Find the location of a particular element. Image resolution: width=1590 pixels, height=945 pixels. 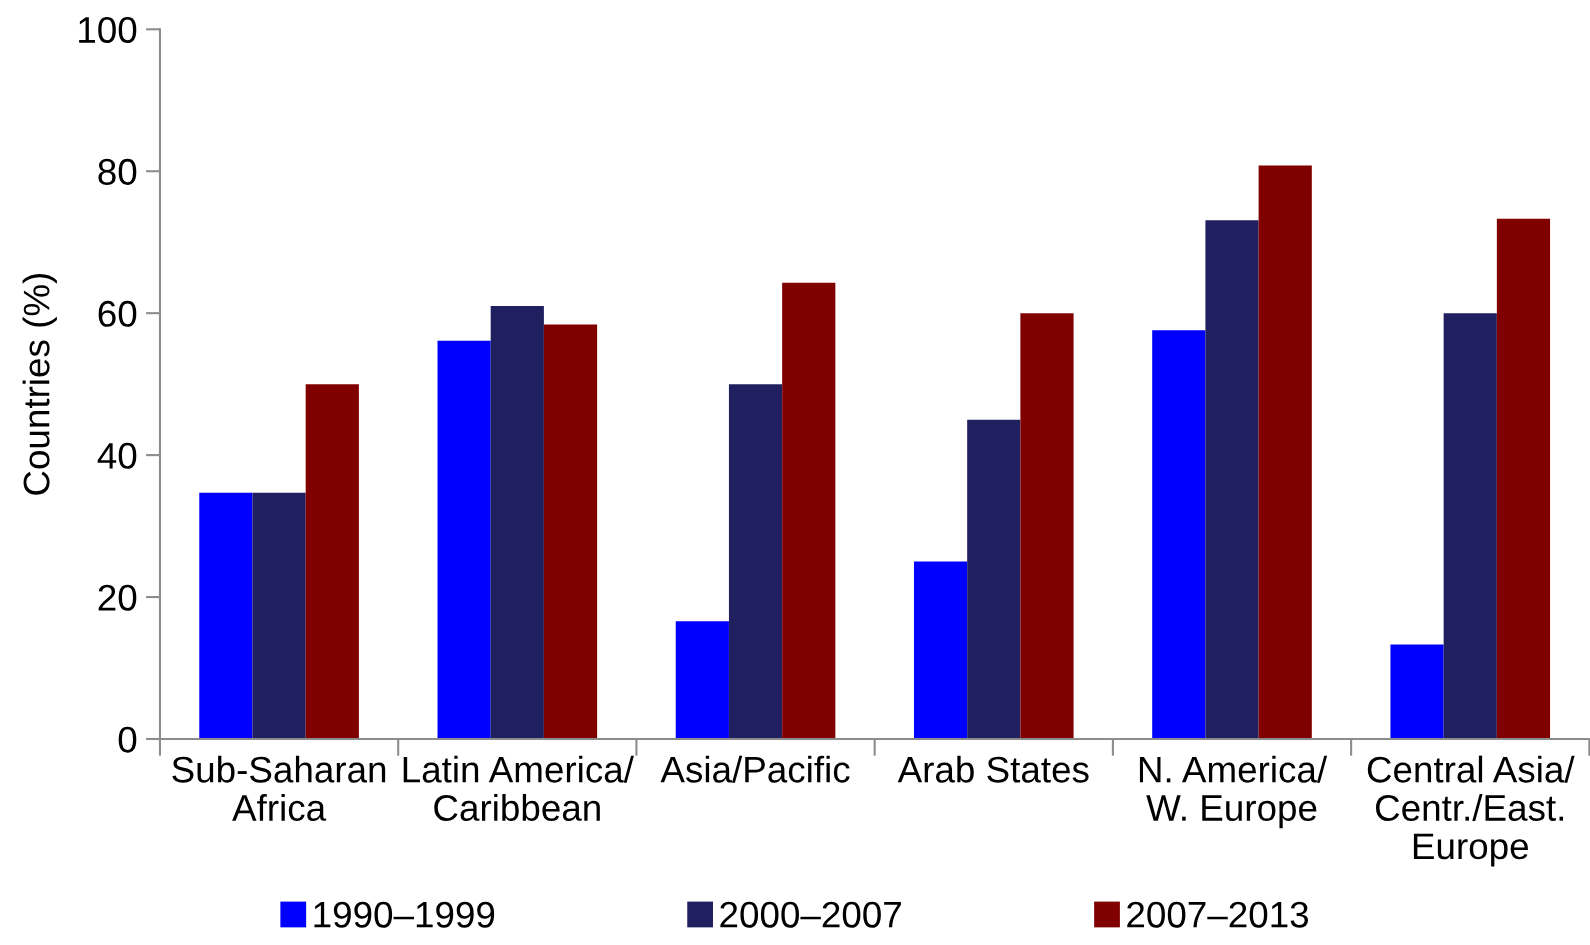

x-tick-label: Arab States is located at coordinates (993, 769).